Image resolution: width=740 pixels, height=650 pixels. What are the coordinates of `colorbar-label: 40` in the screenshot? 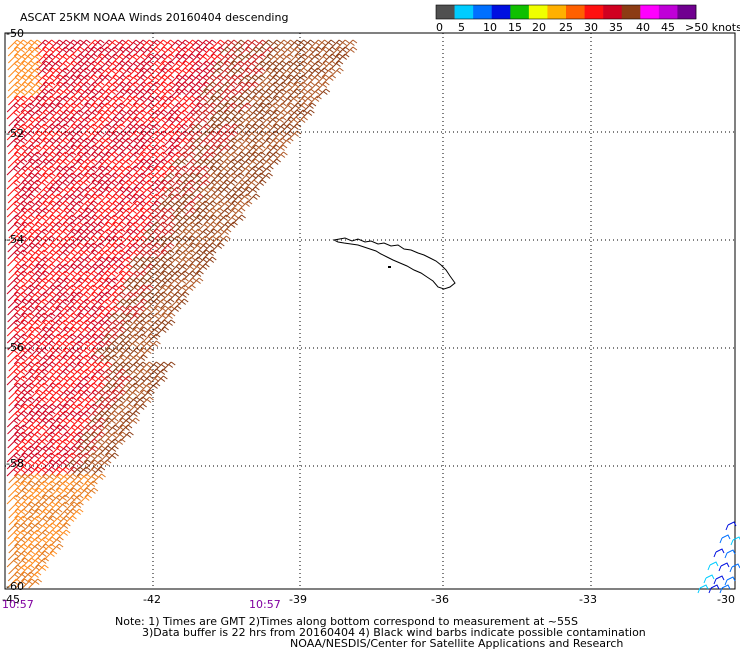 It's located at (643, 27).